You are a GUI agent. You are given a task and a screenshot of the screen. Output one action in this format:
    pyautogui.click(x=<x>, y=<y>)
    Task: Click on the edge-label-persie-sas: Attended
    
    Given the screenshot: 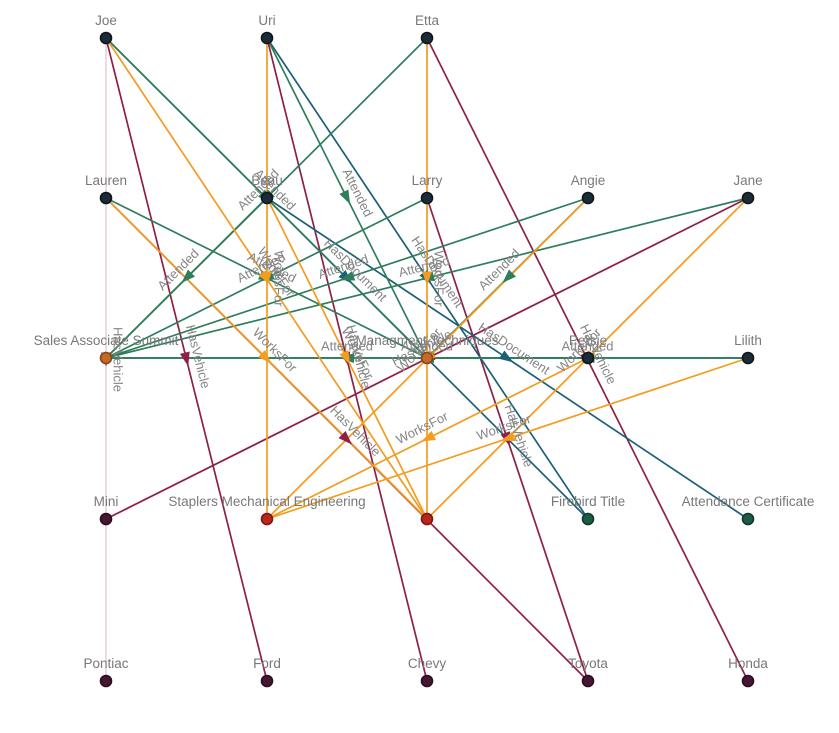 What is the action you would take?
    pyautogui.click(x=347, y=345)
    